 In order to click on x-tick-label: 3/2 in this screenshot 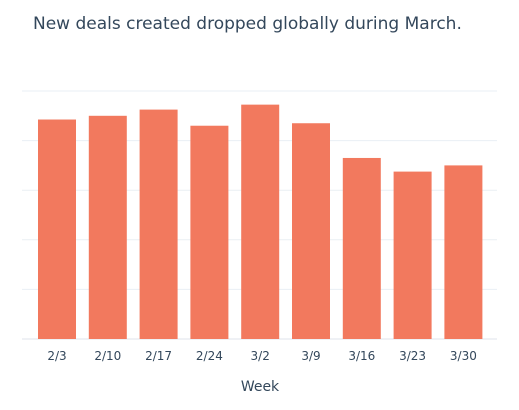, I will do `click(260, 356)`.